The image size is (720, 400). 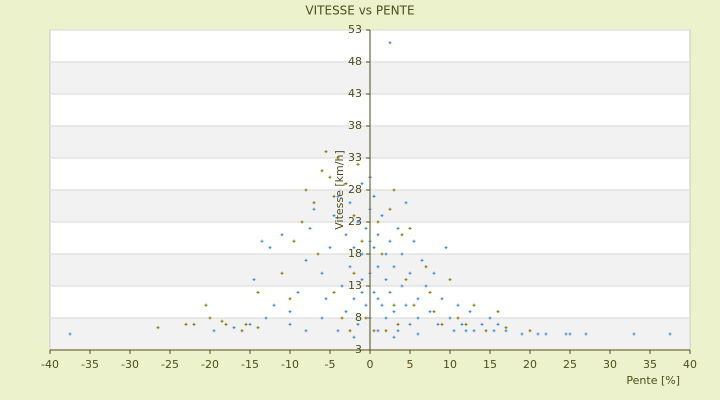 What do you see at coordinates (610, 364) in the screenshot?
I see `x-tick-label: 30` at bounding box center [610, 364].